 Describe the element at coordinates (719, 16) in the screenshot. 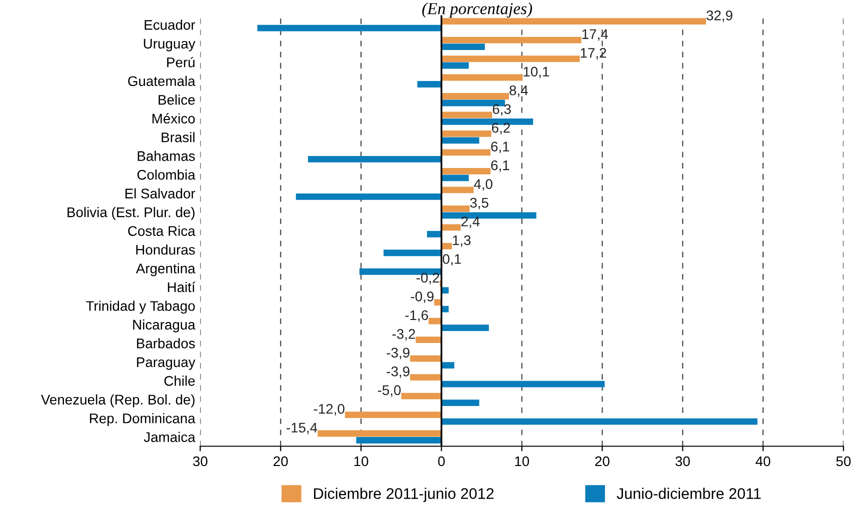

I see `data-label: 32,9` at that location.